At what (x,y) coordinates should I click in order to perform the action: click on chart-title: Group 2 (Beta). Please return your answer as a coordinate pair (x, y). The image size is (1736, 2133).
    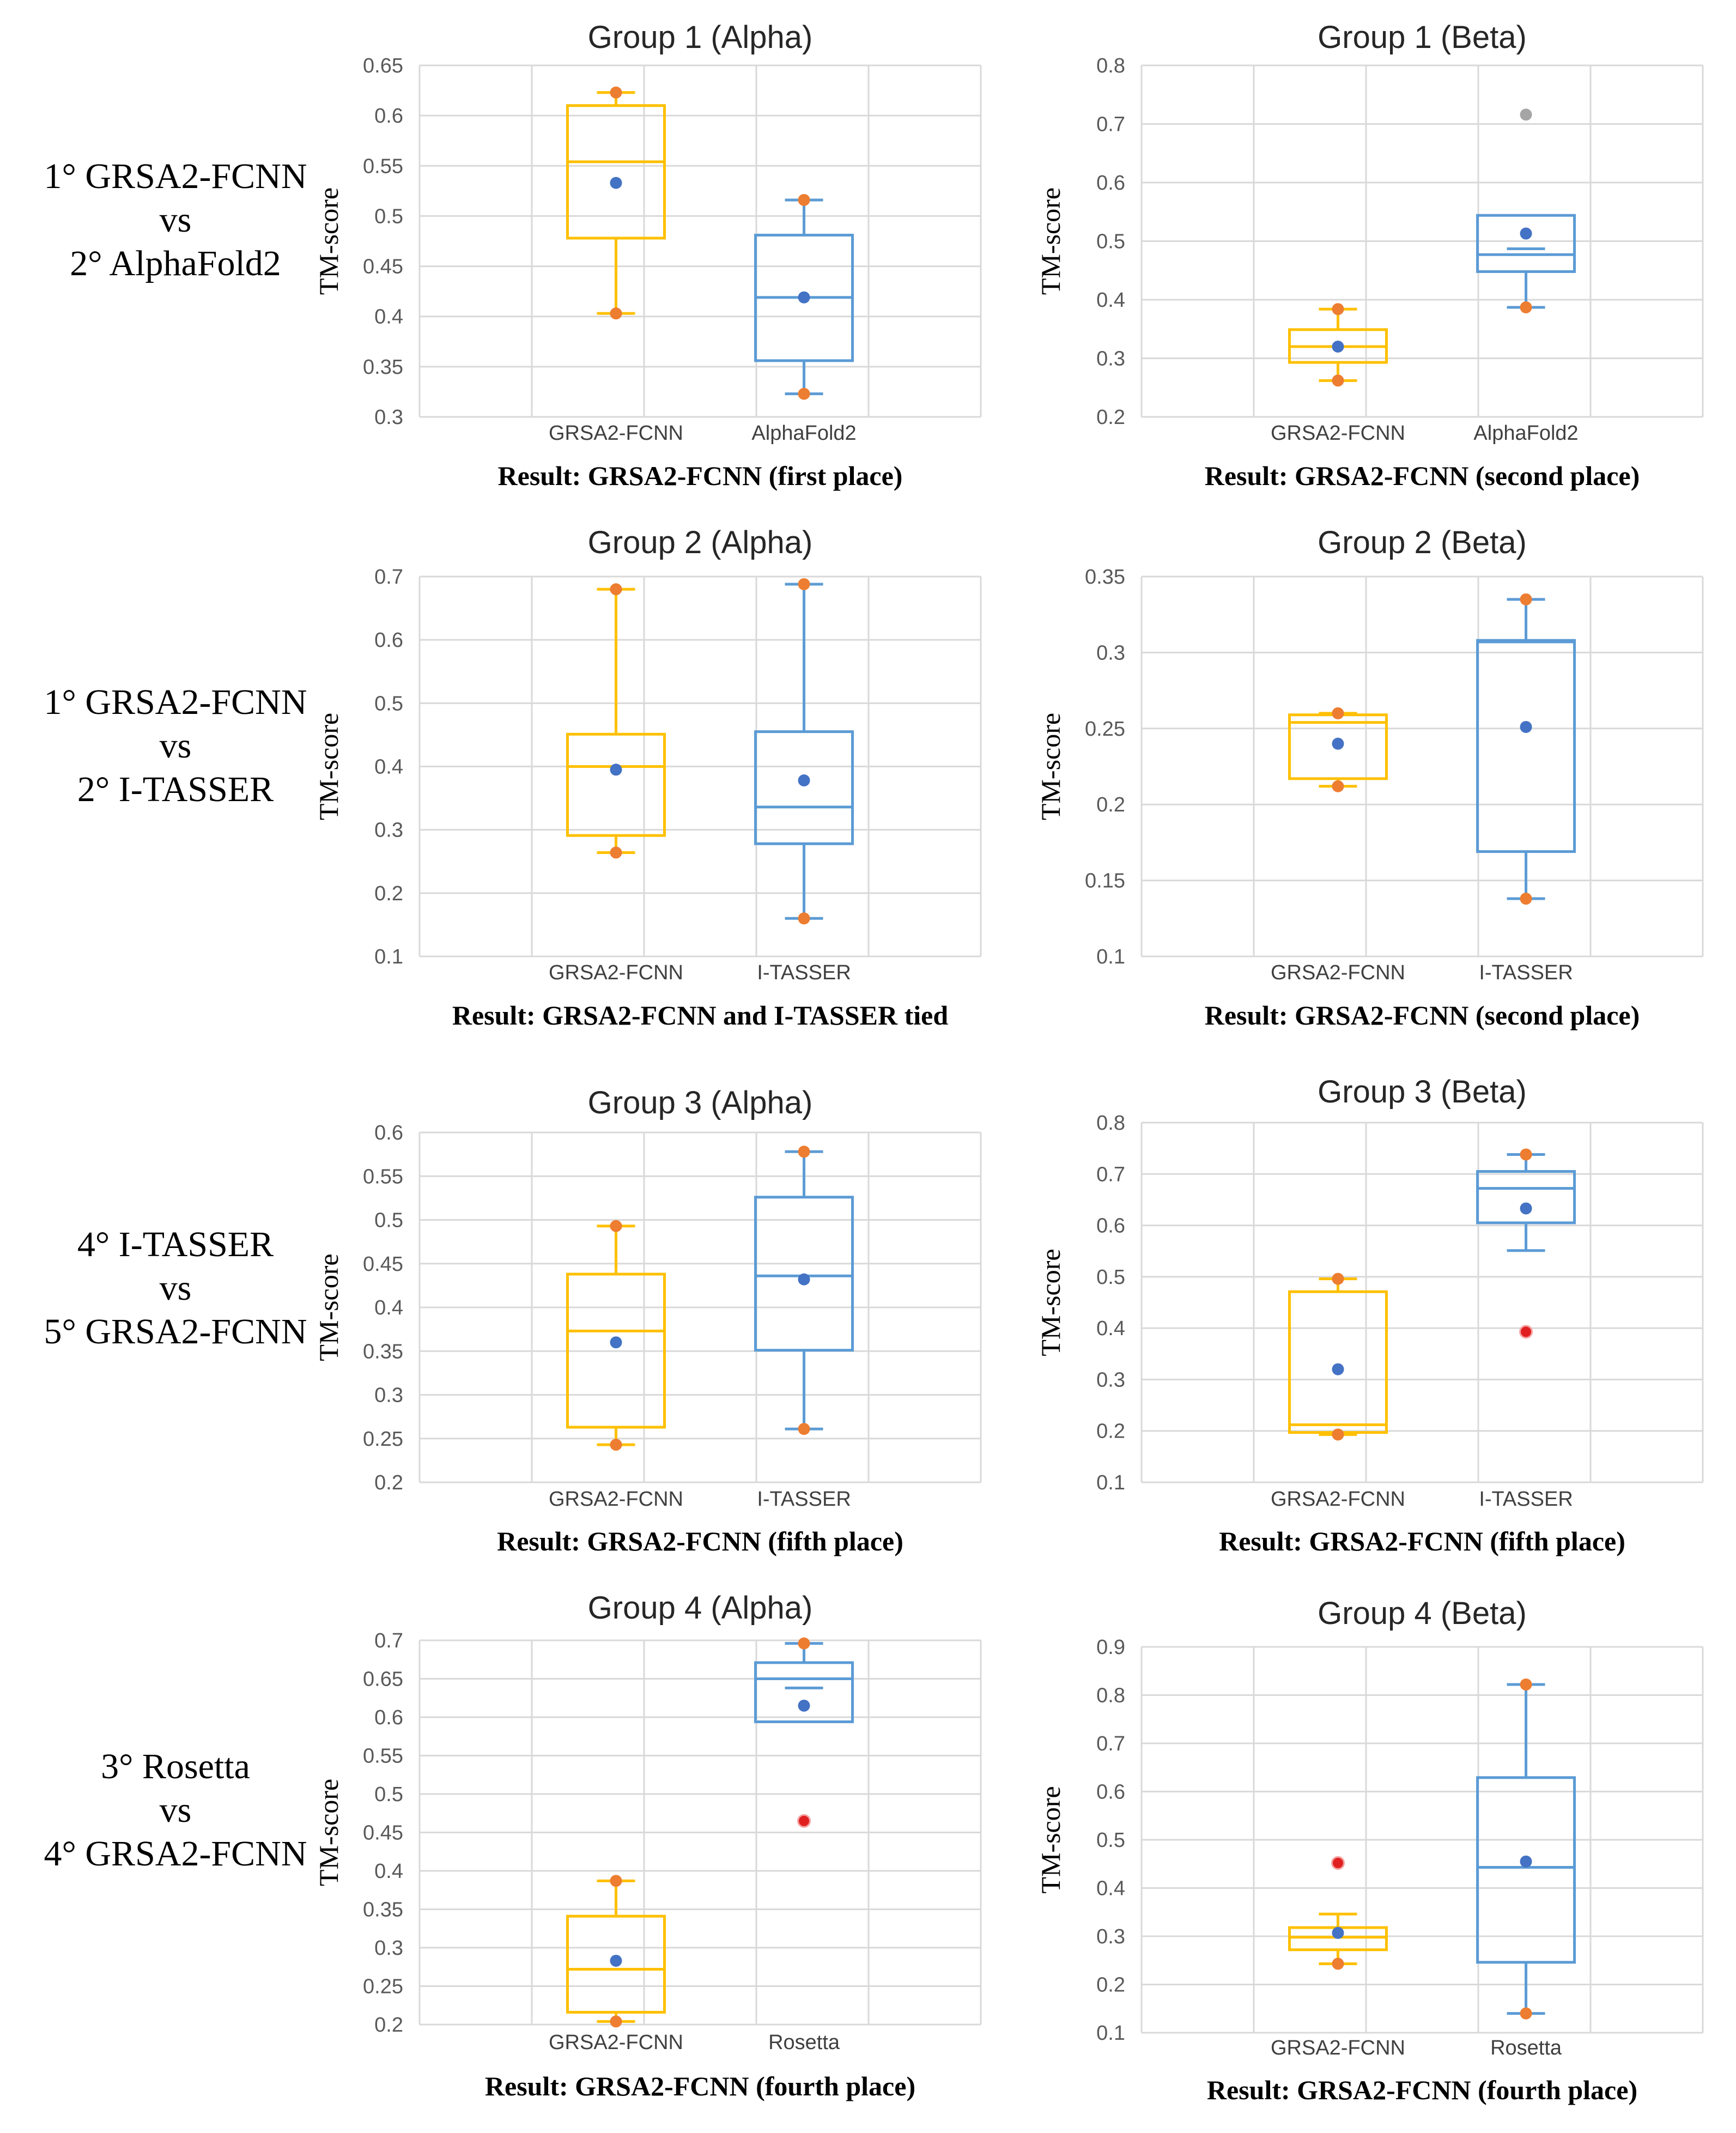
    Looking at the image, I should click on (1422, 542).